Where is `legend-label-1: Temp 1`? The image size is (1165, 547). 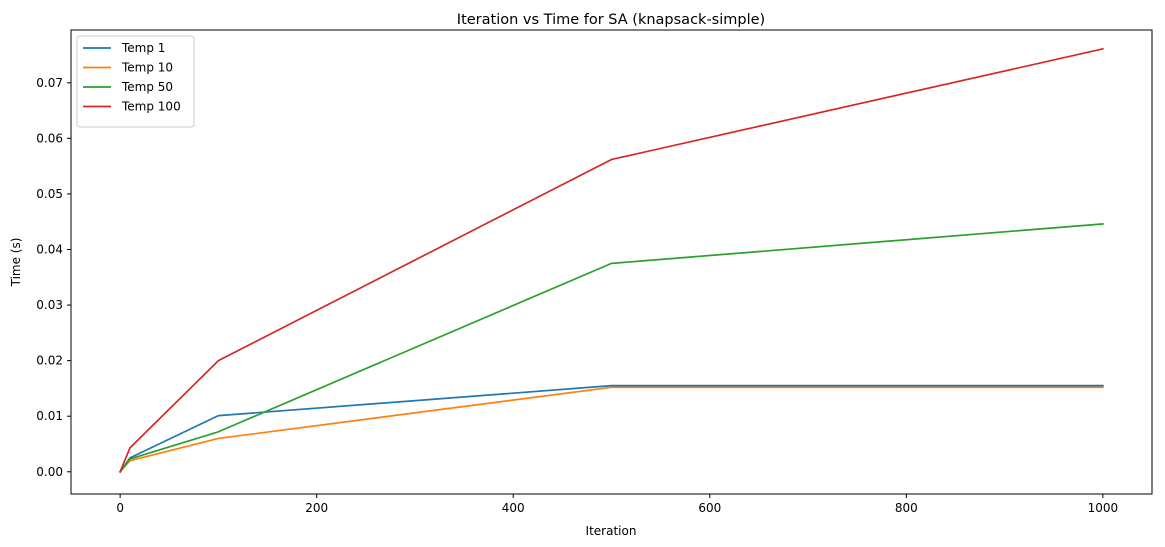 legend-label-1: Temp 1 is located at coordinates (143, 48).